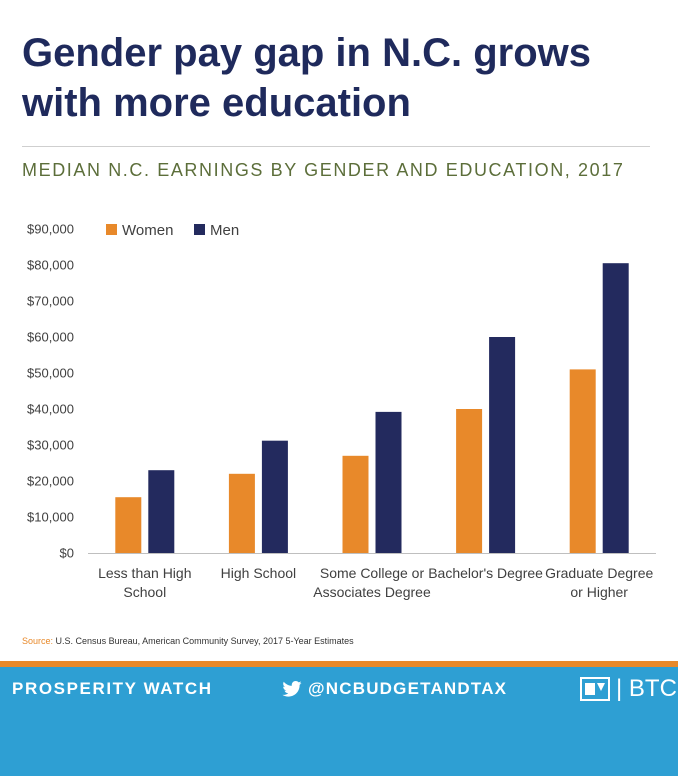 The image size is (678, 776). Describe the element at coordinates (50, 445) in the screenshot. I see `y-tick-label: $30,000` at that location.